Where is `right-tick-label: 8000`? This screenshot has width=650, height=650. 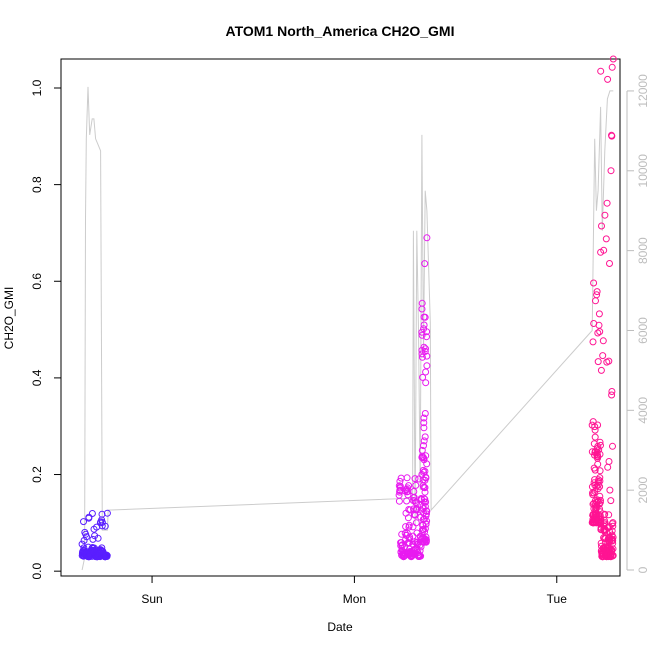
right-tick-label: 8000 is located at coordinates (643, 250).